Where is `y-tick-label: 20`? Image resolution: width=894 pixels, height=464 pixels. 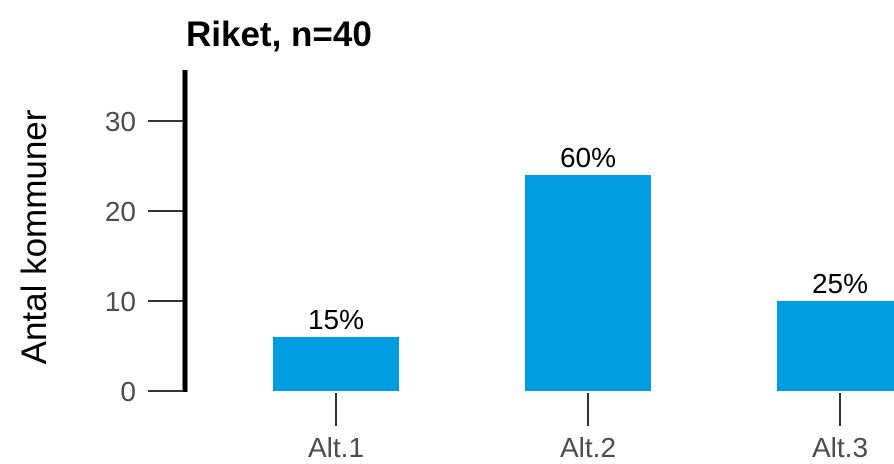
y-tick-label: 20 is located at coordinates (120, 211).